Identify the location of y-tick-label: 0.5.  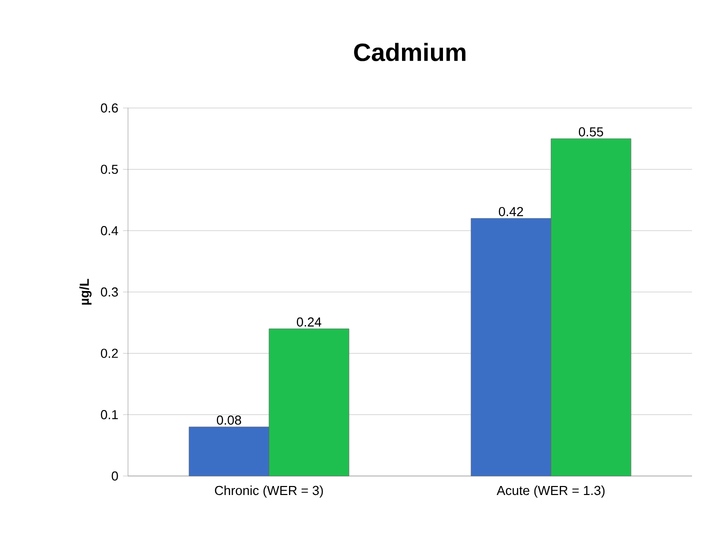
(109, 169).